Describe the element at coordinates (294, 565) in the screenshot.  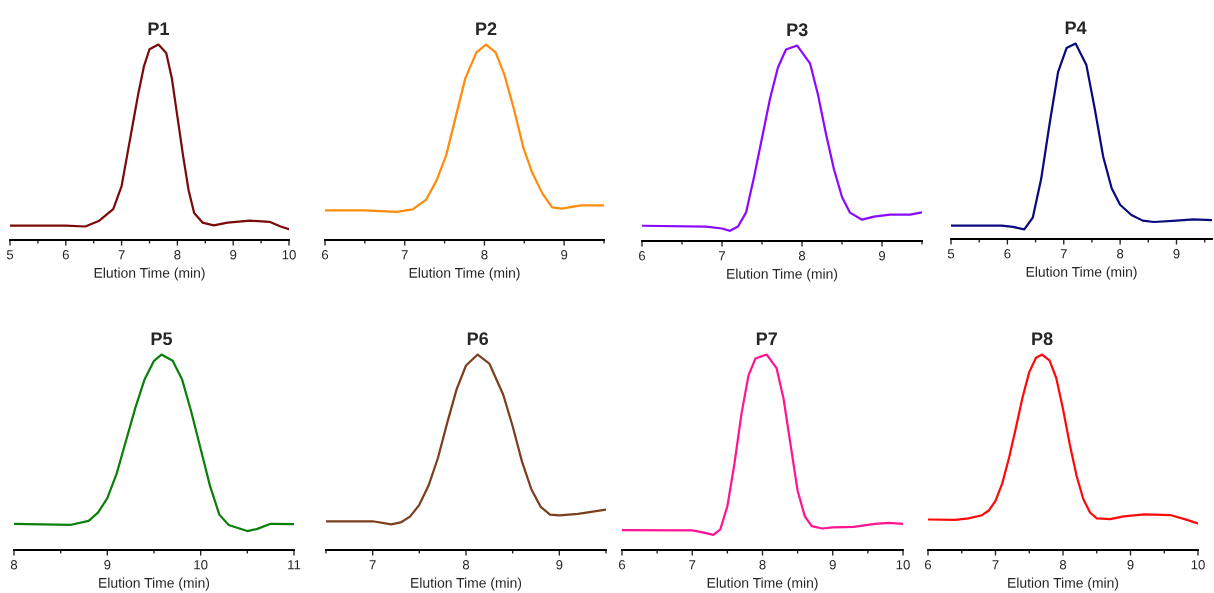
I see `x-tick-label: 11` at that location.